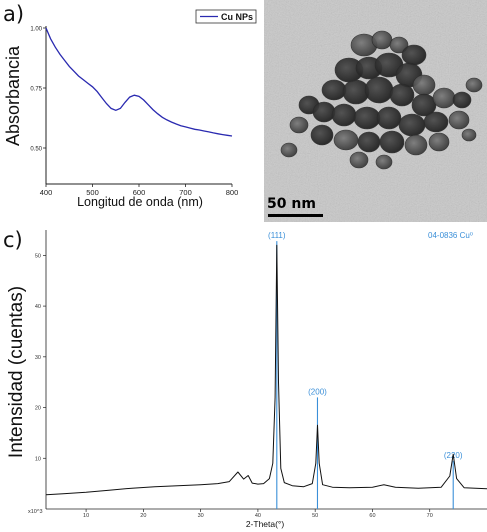 The width and height of the screenshot is (487, 532). What do you see at coordinates (143, 516) in the screenshot?
I see `xrd-x-tick-label: 20` at bounding box center [143, 516].